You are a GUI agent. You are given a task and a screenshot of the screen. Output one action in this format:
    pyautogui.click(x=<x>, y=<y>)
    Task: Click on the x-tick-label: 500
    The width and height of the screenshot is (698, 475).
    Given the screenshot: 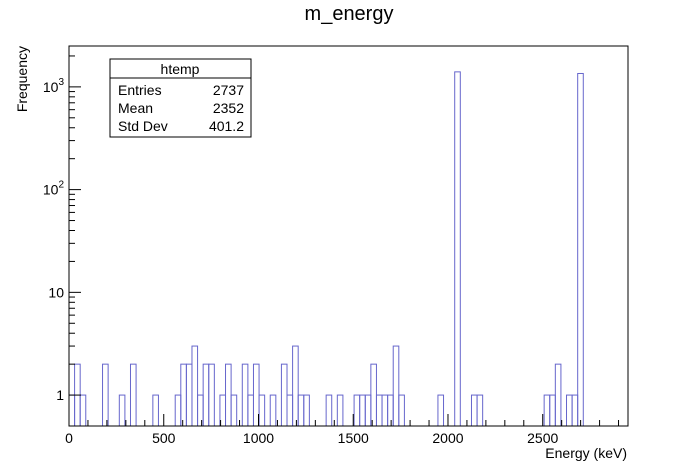 What is the action you would take?
    pyautogui.click(x=164, y=438)
    